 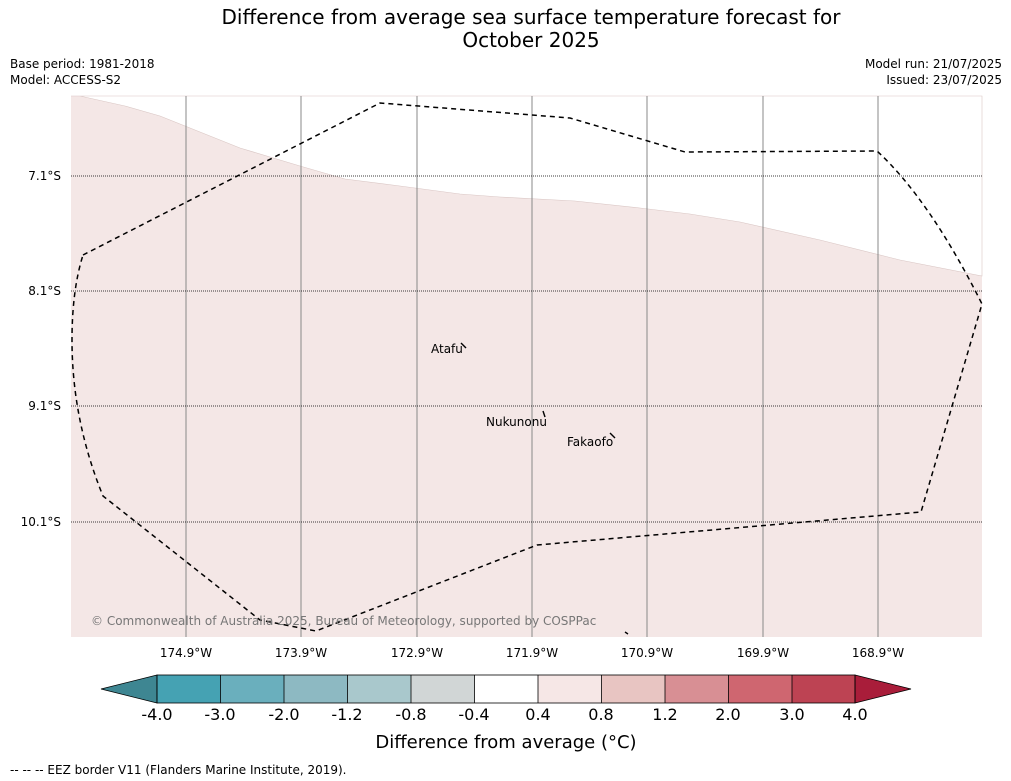 What do you see at coordinates (933, 72) in the screenshot?
I see `meta-right: Model run: 21/07/2025 Issued: 23/07/2025` at bounding box center [933, 72].